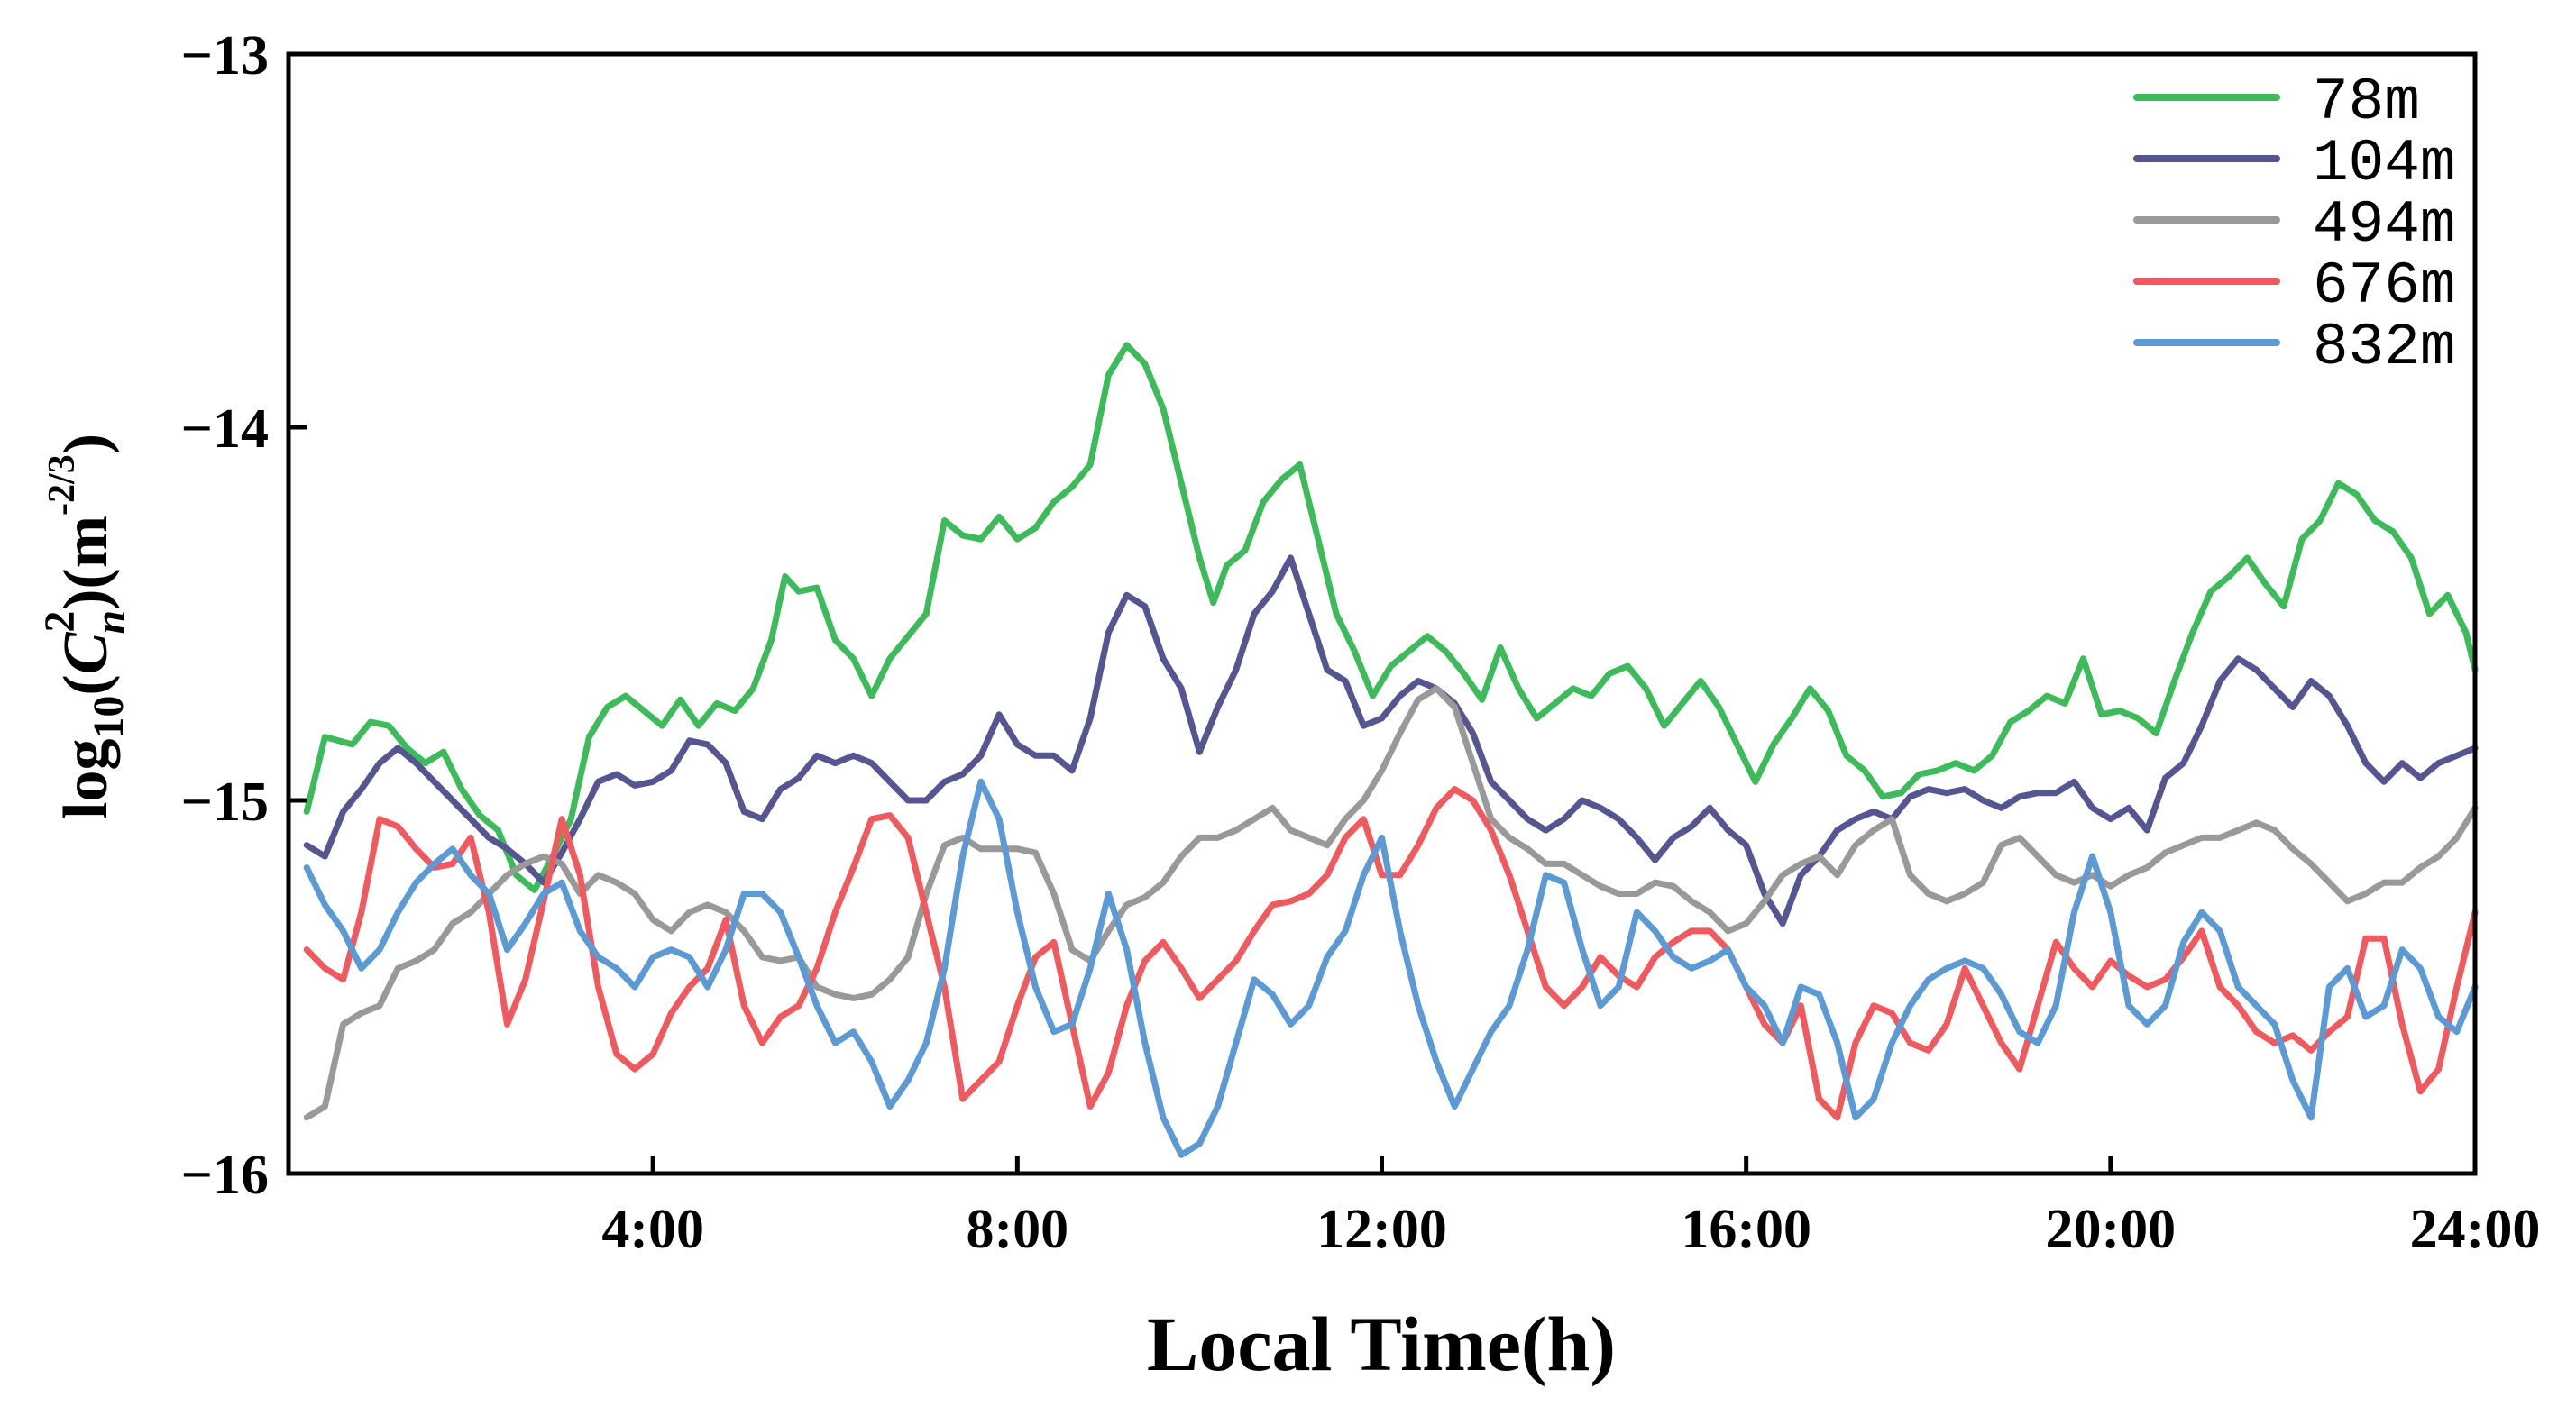 This screenshot has width=2576, height=1407. I want to click on legend-label-78m: 78m, so click(2366, 102).